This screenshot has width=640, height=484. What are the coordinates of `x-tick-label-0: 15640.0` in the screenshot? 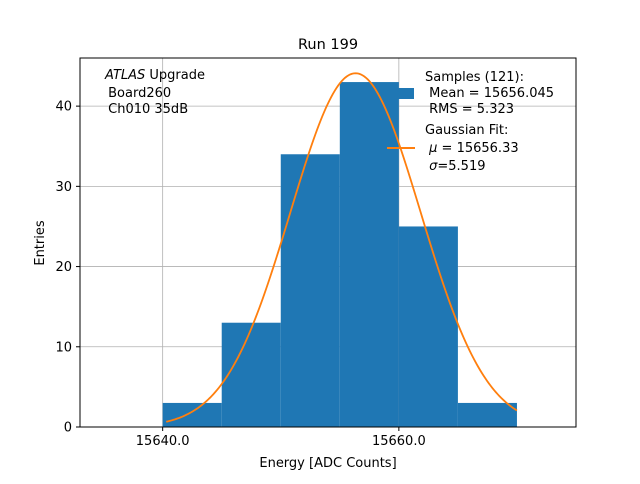 It's located at (163, 441).